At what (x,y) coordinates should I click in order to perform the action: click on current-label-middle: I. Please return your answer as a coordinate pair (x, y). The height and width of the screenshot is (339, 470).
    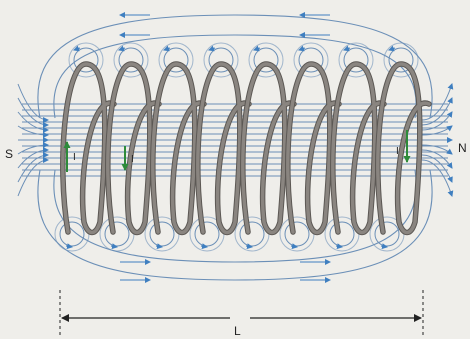
    Looking at the image, I should click on (132, 159).